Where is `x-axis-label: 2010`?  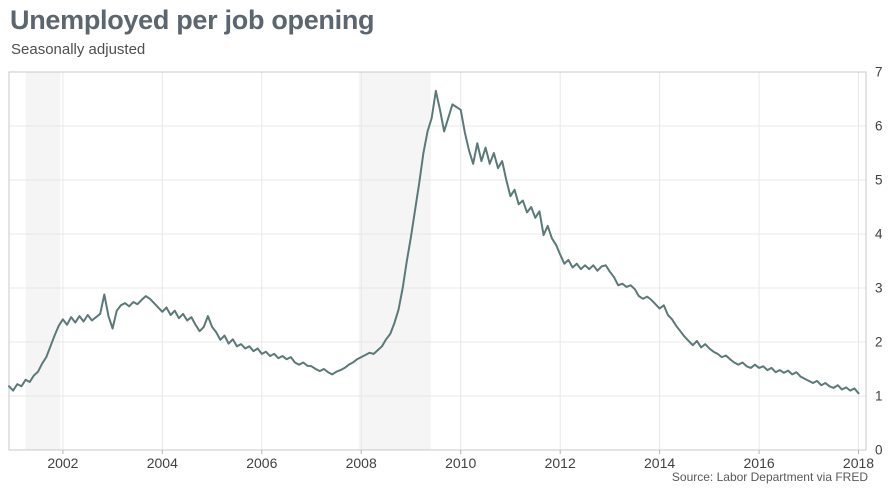
x-axis-label: 2010 is located at coordinates (460, 463).